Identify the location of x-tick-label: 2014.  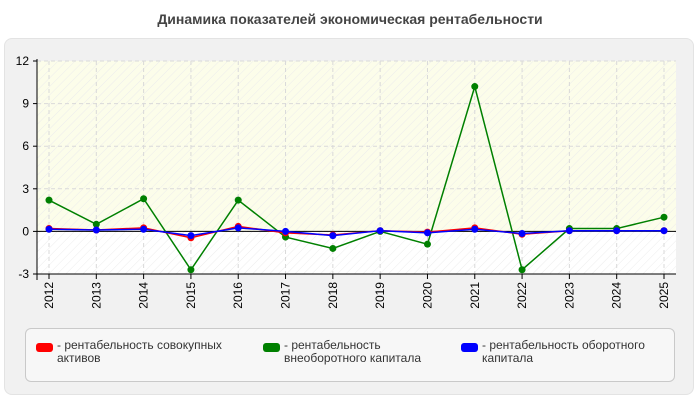
(144, 295).